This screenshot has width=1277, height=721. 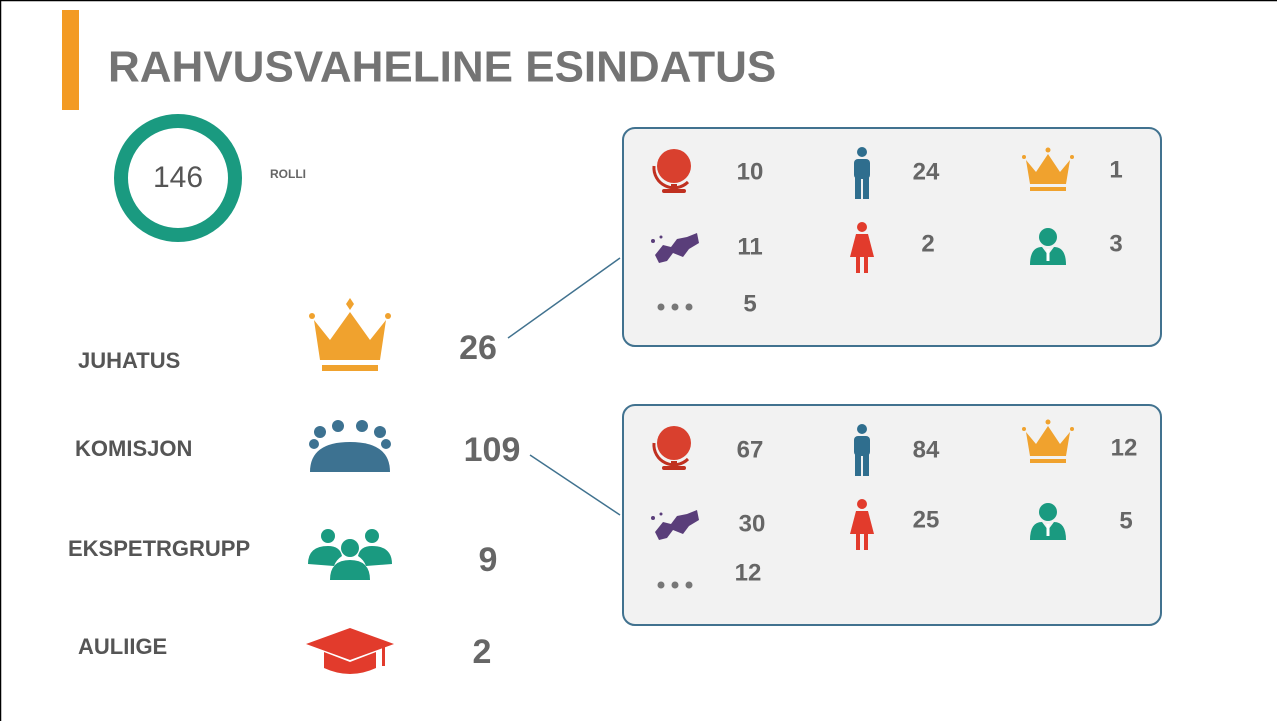 I want to click on total-value: 146, so click(x=178, y=177).